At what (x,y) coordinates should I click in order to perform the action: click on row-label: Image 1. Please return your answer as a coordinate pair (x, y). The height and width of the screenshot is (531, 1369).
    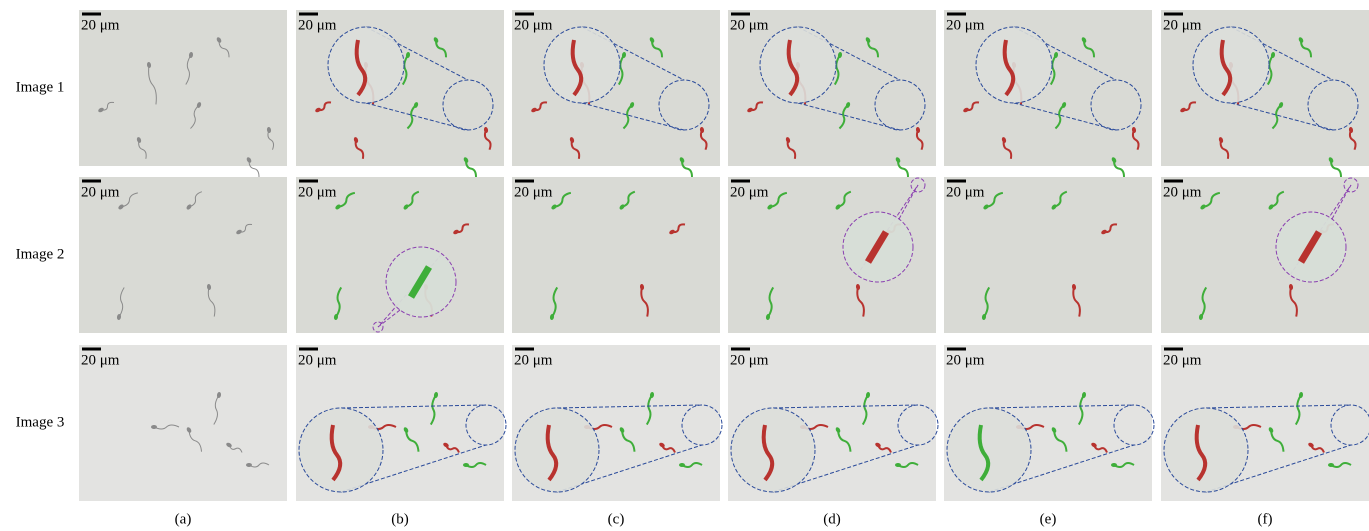
    Looking at the image, I should click on (40, 87).